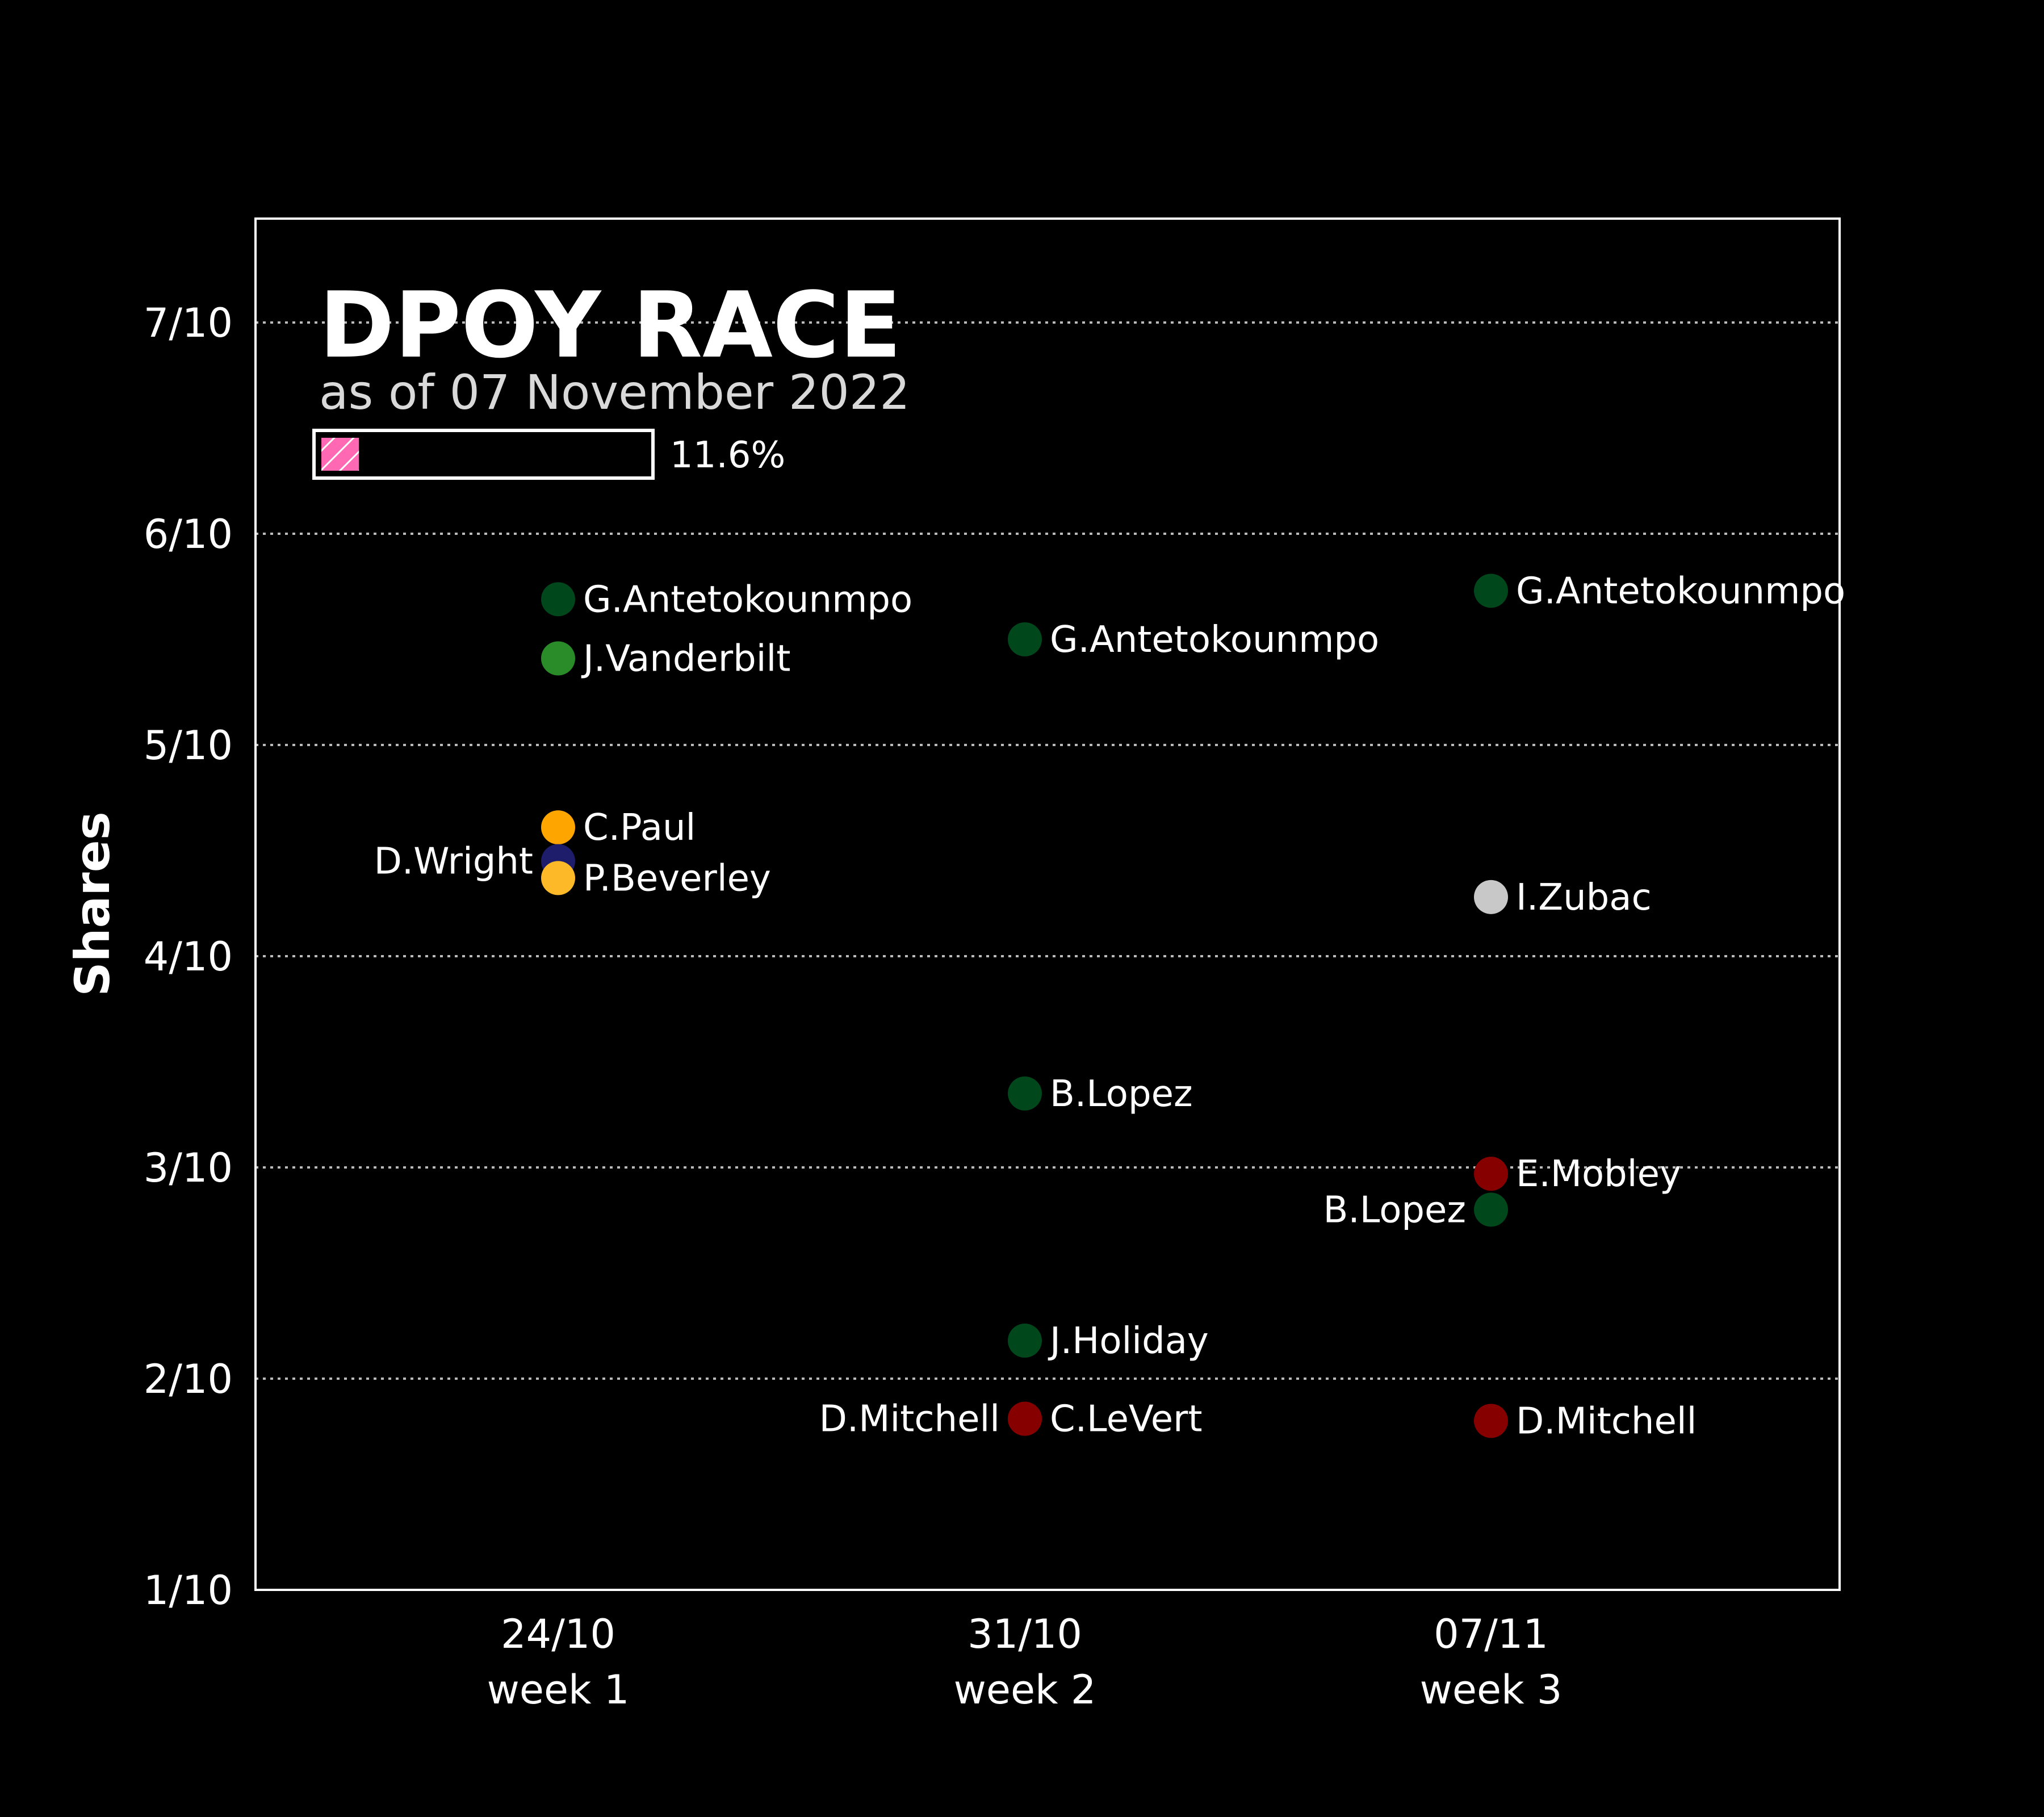 The image size is (2044, 1817). I want to click on point-label: E.Mobley, so click(1598, 1174).